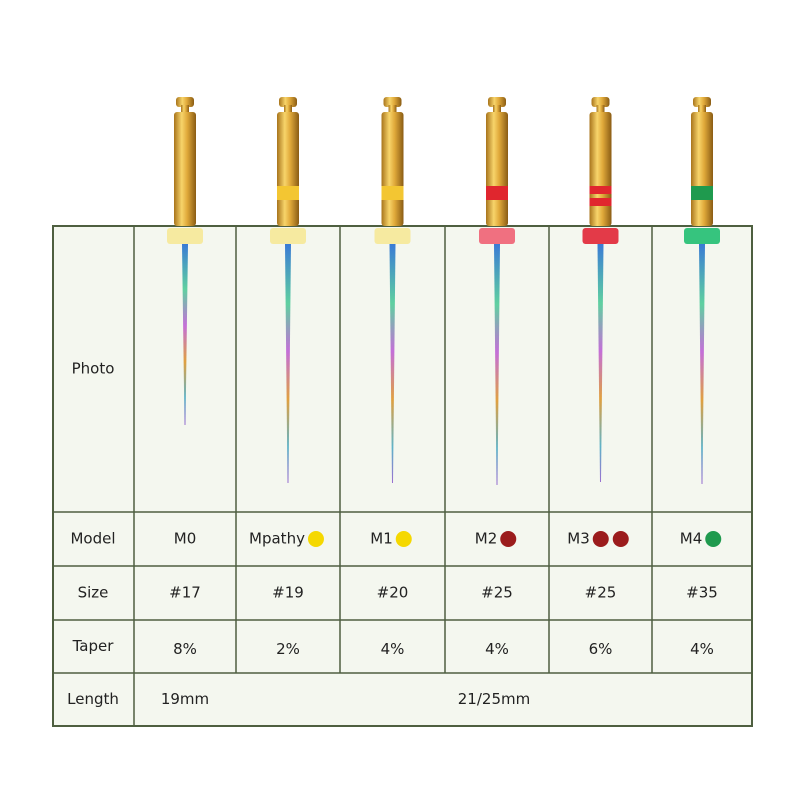 The height and width of the screenshot is (804, 800). Describe the element at coordinates (381, 539) in the screenshot. I see `model-label: M1` at that location.